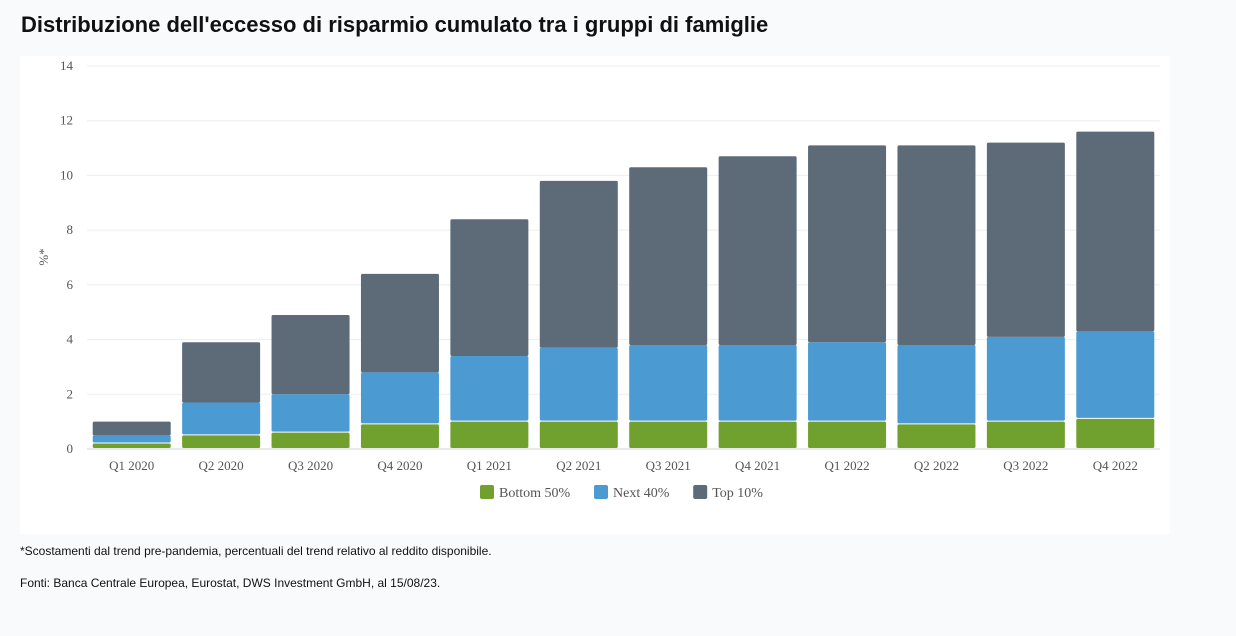 The height and width of the screenshot is (636, 1236). Describe the element at coordinates (936, 436) in the screenshot. I see `bar-bottom-50--q2-2022` at that location.